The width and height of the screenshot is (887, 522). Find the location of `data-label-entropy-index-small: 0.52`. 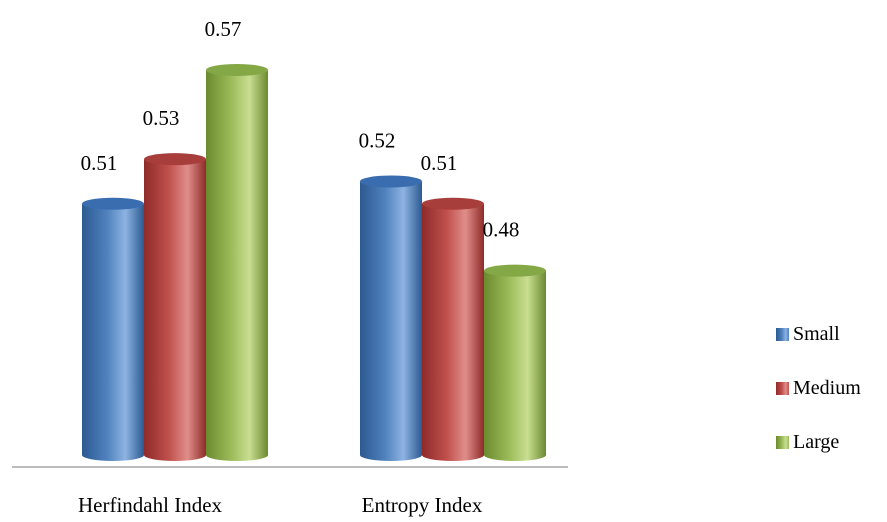

data-label-entropy-index-small: 0.52 is located at coordinates (377, 140).